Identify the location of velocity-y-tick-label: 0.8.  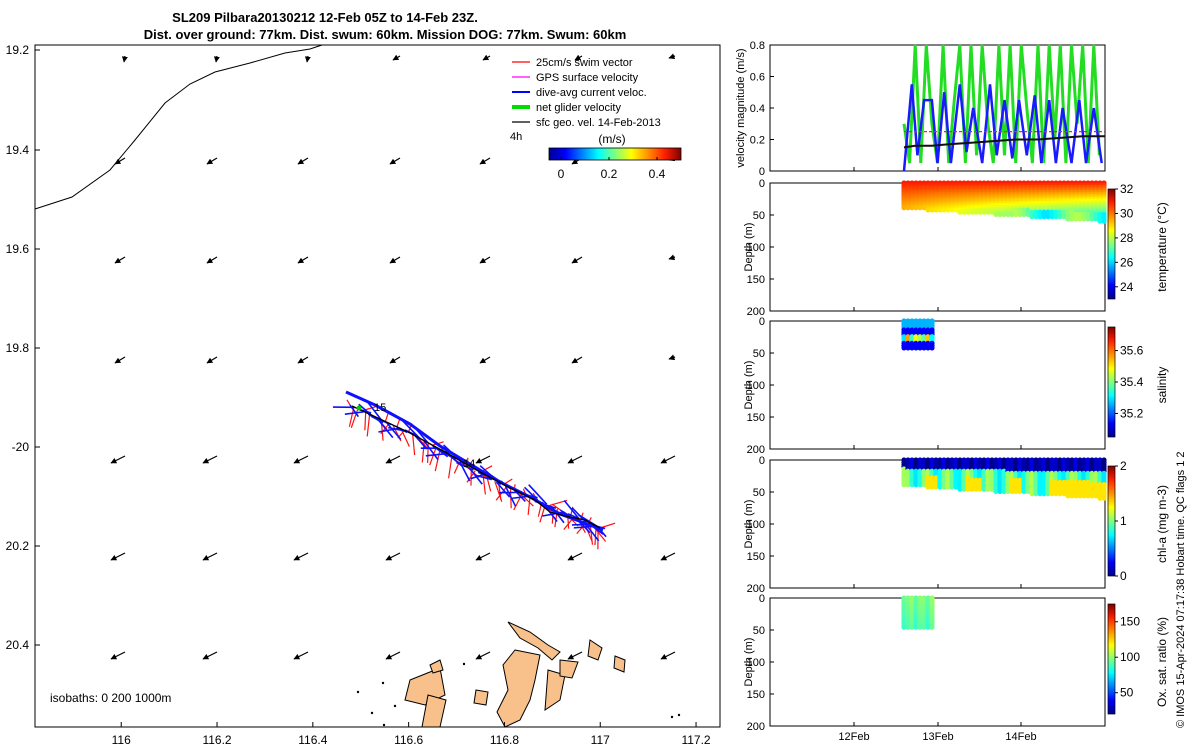
(757, 46).